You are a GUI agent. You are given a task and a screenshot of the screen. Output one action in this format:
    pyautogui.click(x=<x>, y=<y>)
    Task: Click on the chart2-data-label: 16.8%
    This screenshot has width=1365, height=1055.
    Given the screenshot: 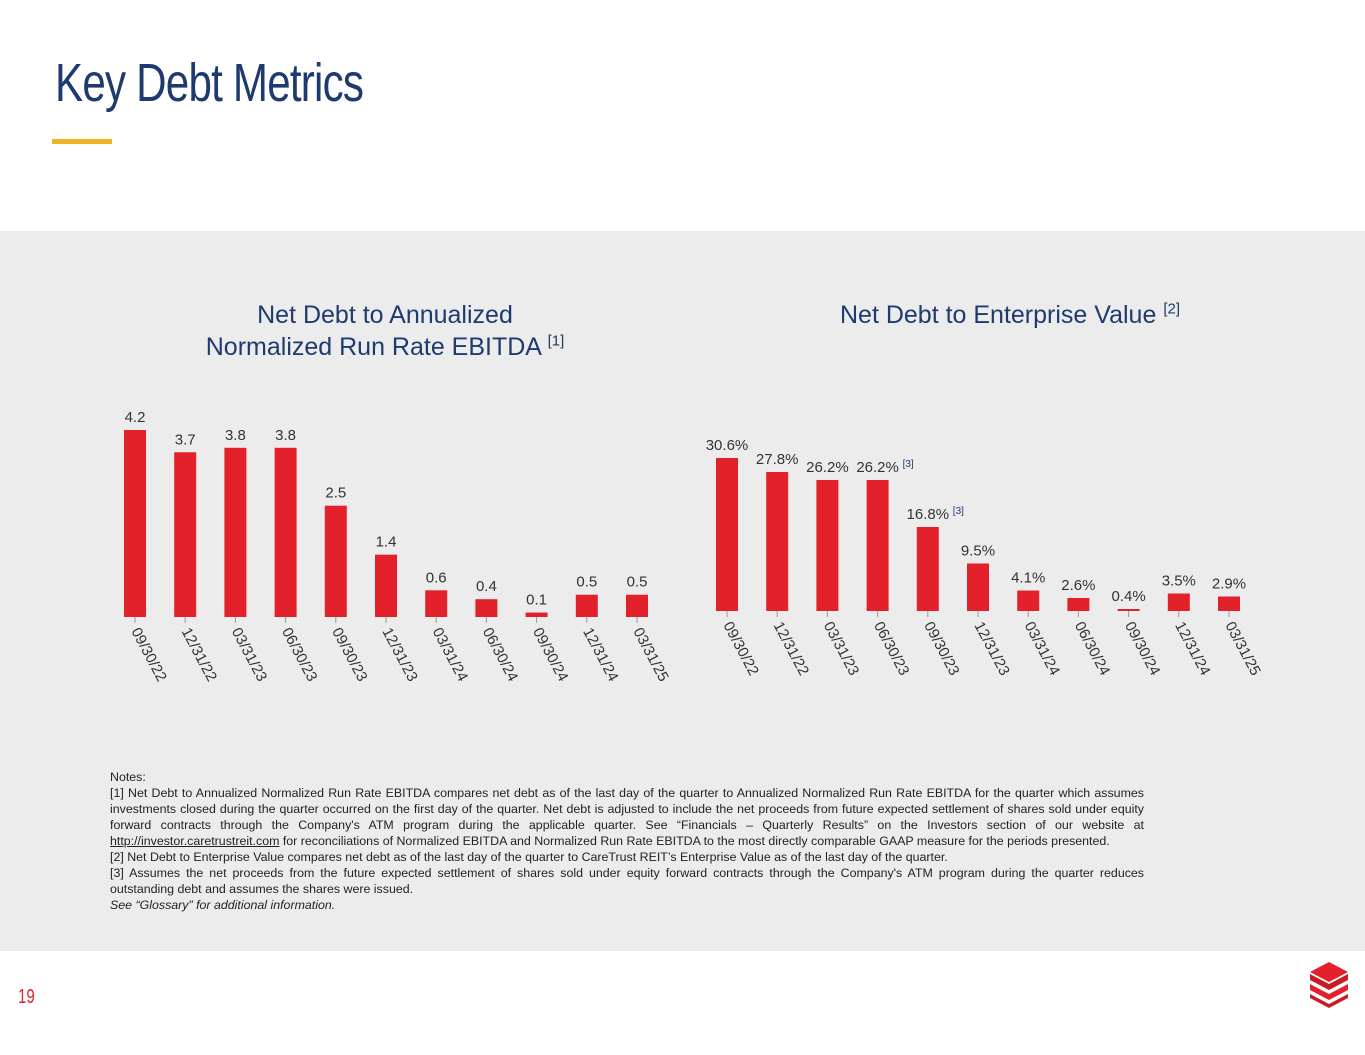 What is the action you would take?
    pyautogui.click(x=928, y=514)
    